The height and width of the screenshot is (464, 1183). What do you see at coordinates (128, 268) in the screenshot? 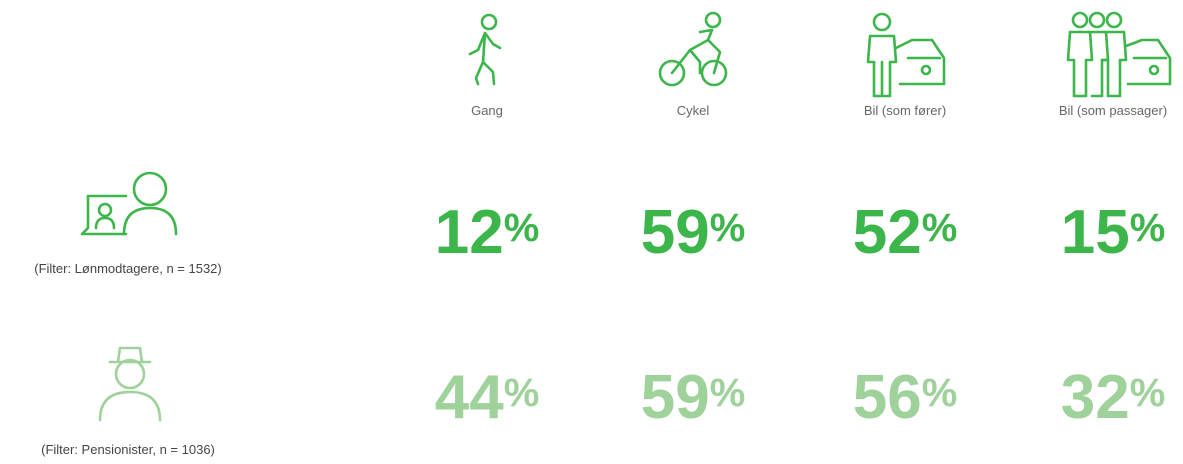
I see `row-label: (Filter: Lønmodtagere, n = 1532)` at bounding box center [128, 268].